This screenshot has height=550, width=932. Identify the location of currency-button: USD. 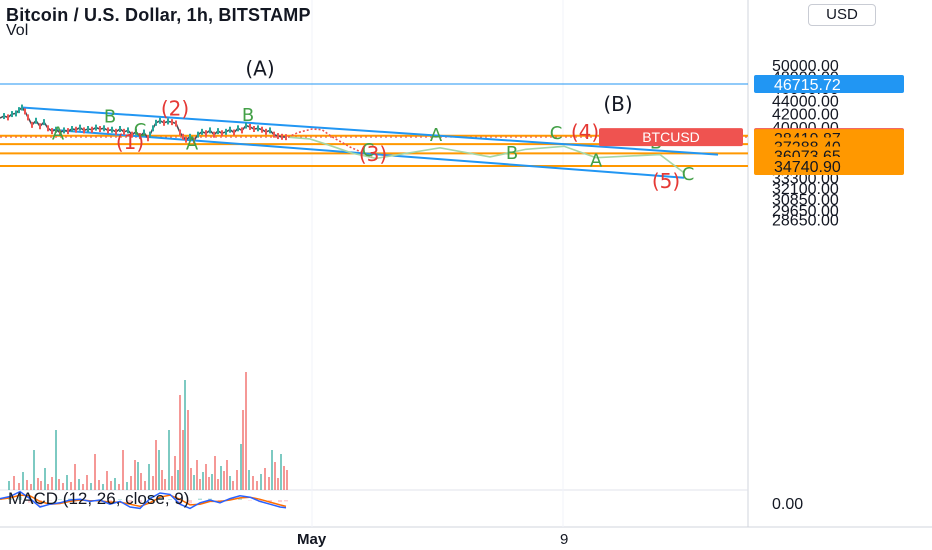
(842, 15).